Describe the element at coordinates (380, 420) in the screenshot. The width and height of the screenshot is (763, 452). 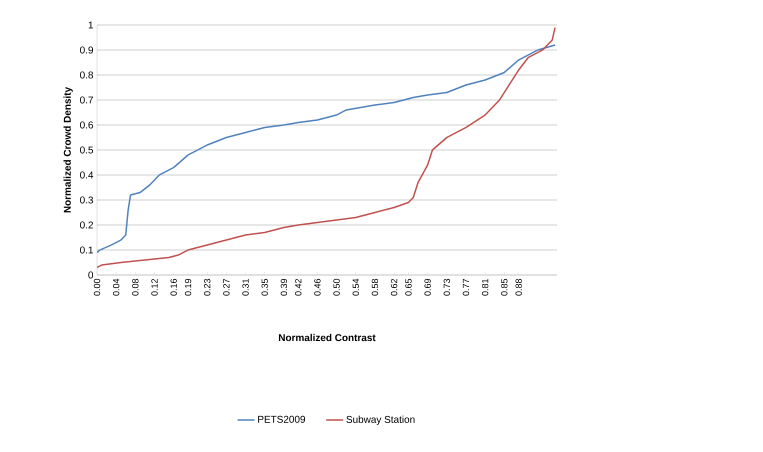
I see `legend-label: Subway Station` at that location.